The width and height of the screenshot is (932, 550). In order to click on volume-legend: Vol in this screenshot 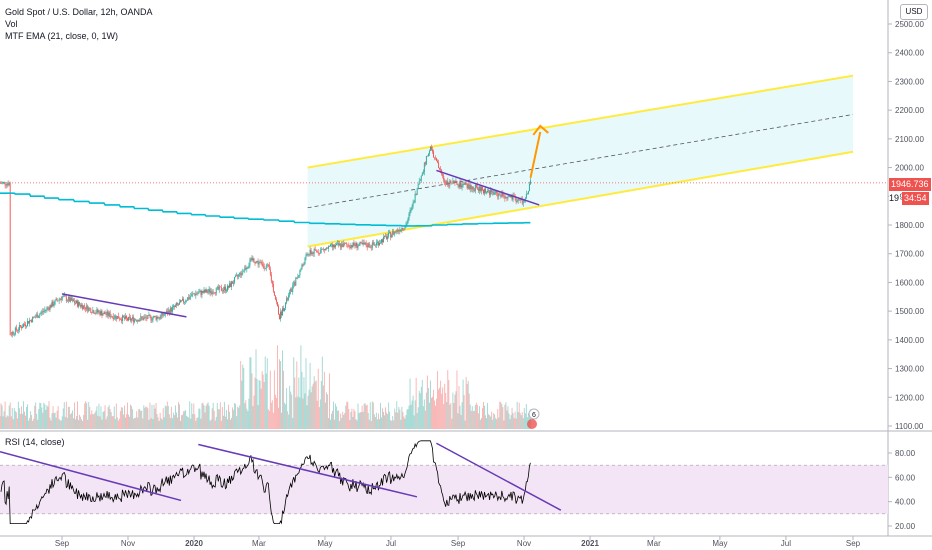, I will do `click(11, 24)`.